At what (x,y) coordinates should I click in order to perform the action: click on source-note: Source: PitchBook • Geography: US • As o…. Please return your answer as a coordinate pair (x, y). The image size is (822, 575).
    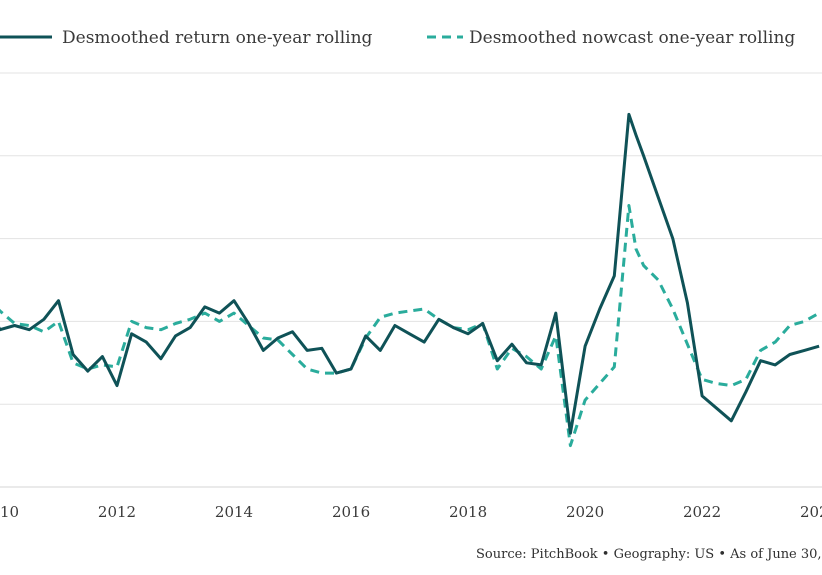
    Looking at the image, I should click on (649, 554).